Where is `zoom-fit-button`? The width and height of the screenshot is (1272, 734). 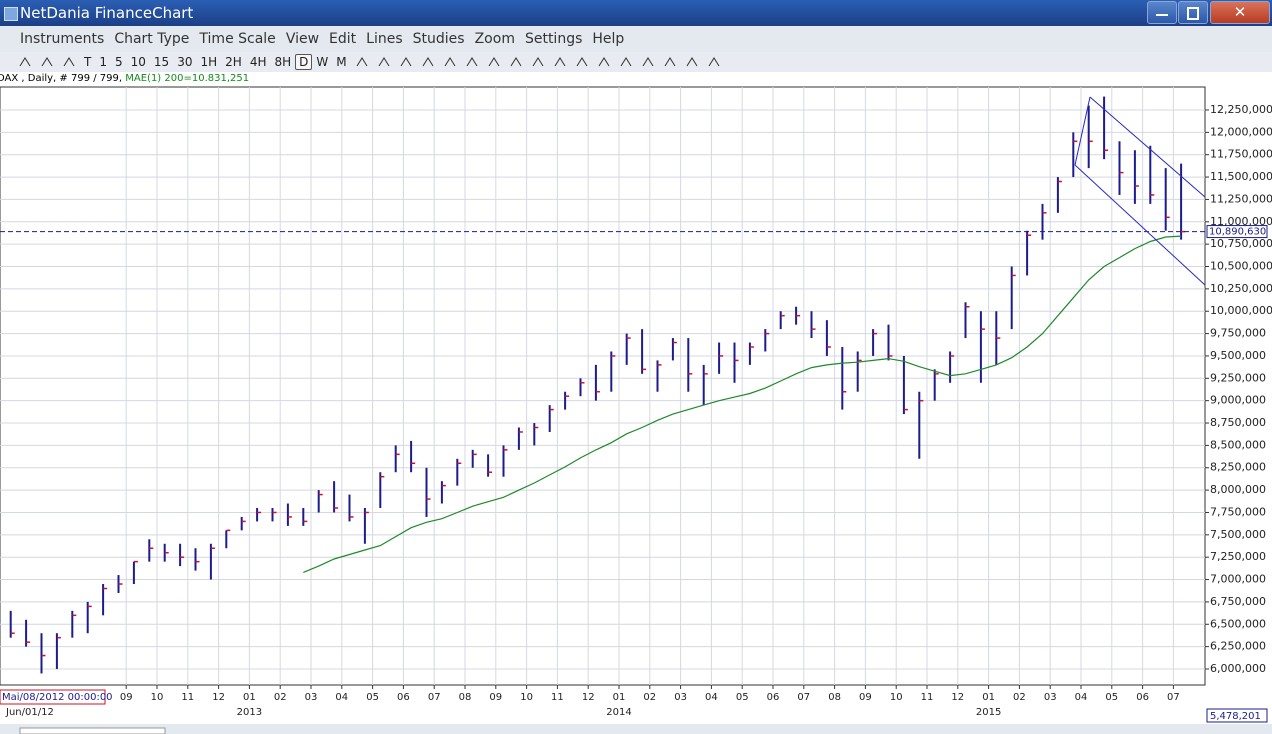 zoom-fit-button is located at coordinates (714, 62).